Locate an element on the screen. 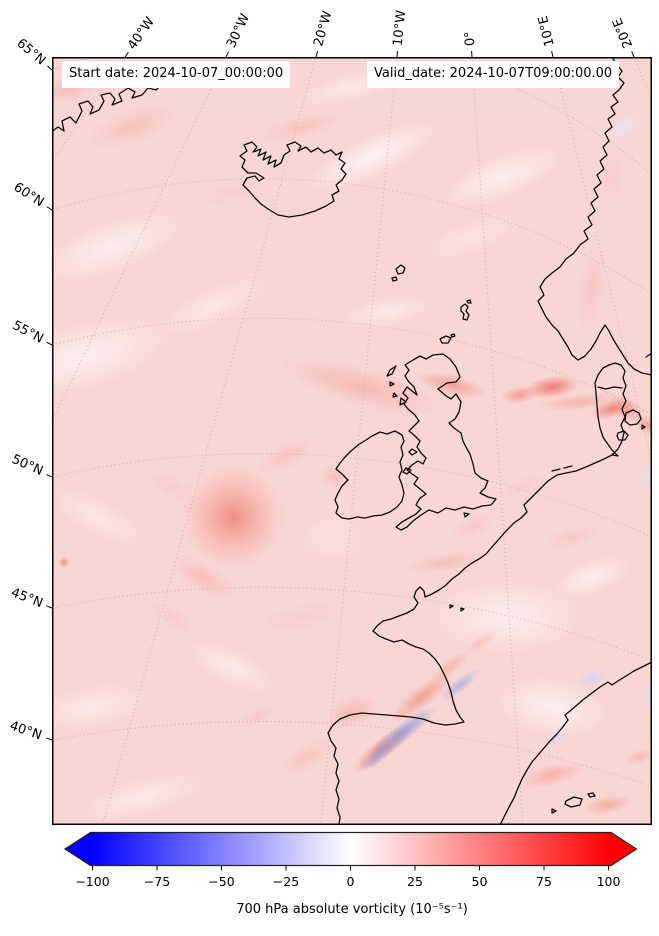 The image size is (659, 936). valid-date-label: Valid_date: 2024-10-07T09:00:00.00 is located at coordinates (493, 74).